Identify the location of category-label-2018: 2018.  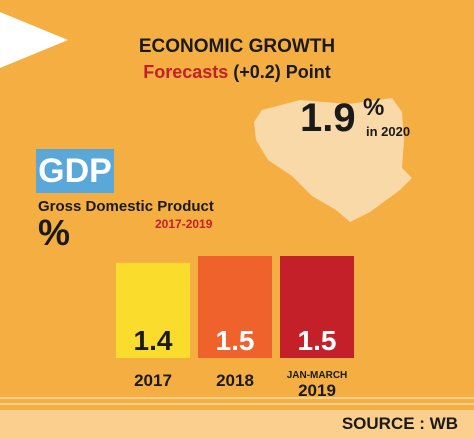
(235, 380).